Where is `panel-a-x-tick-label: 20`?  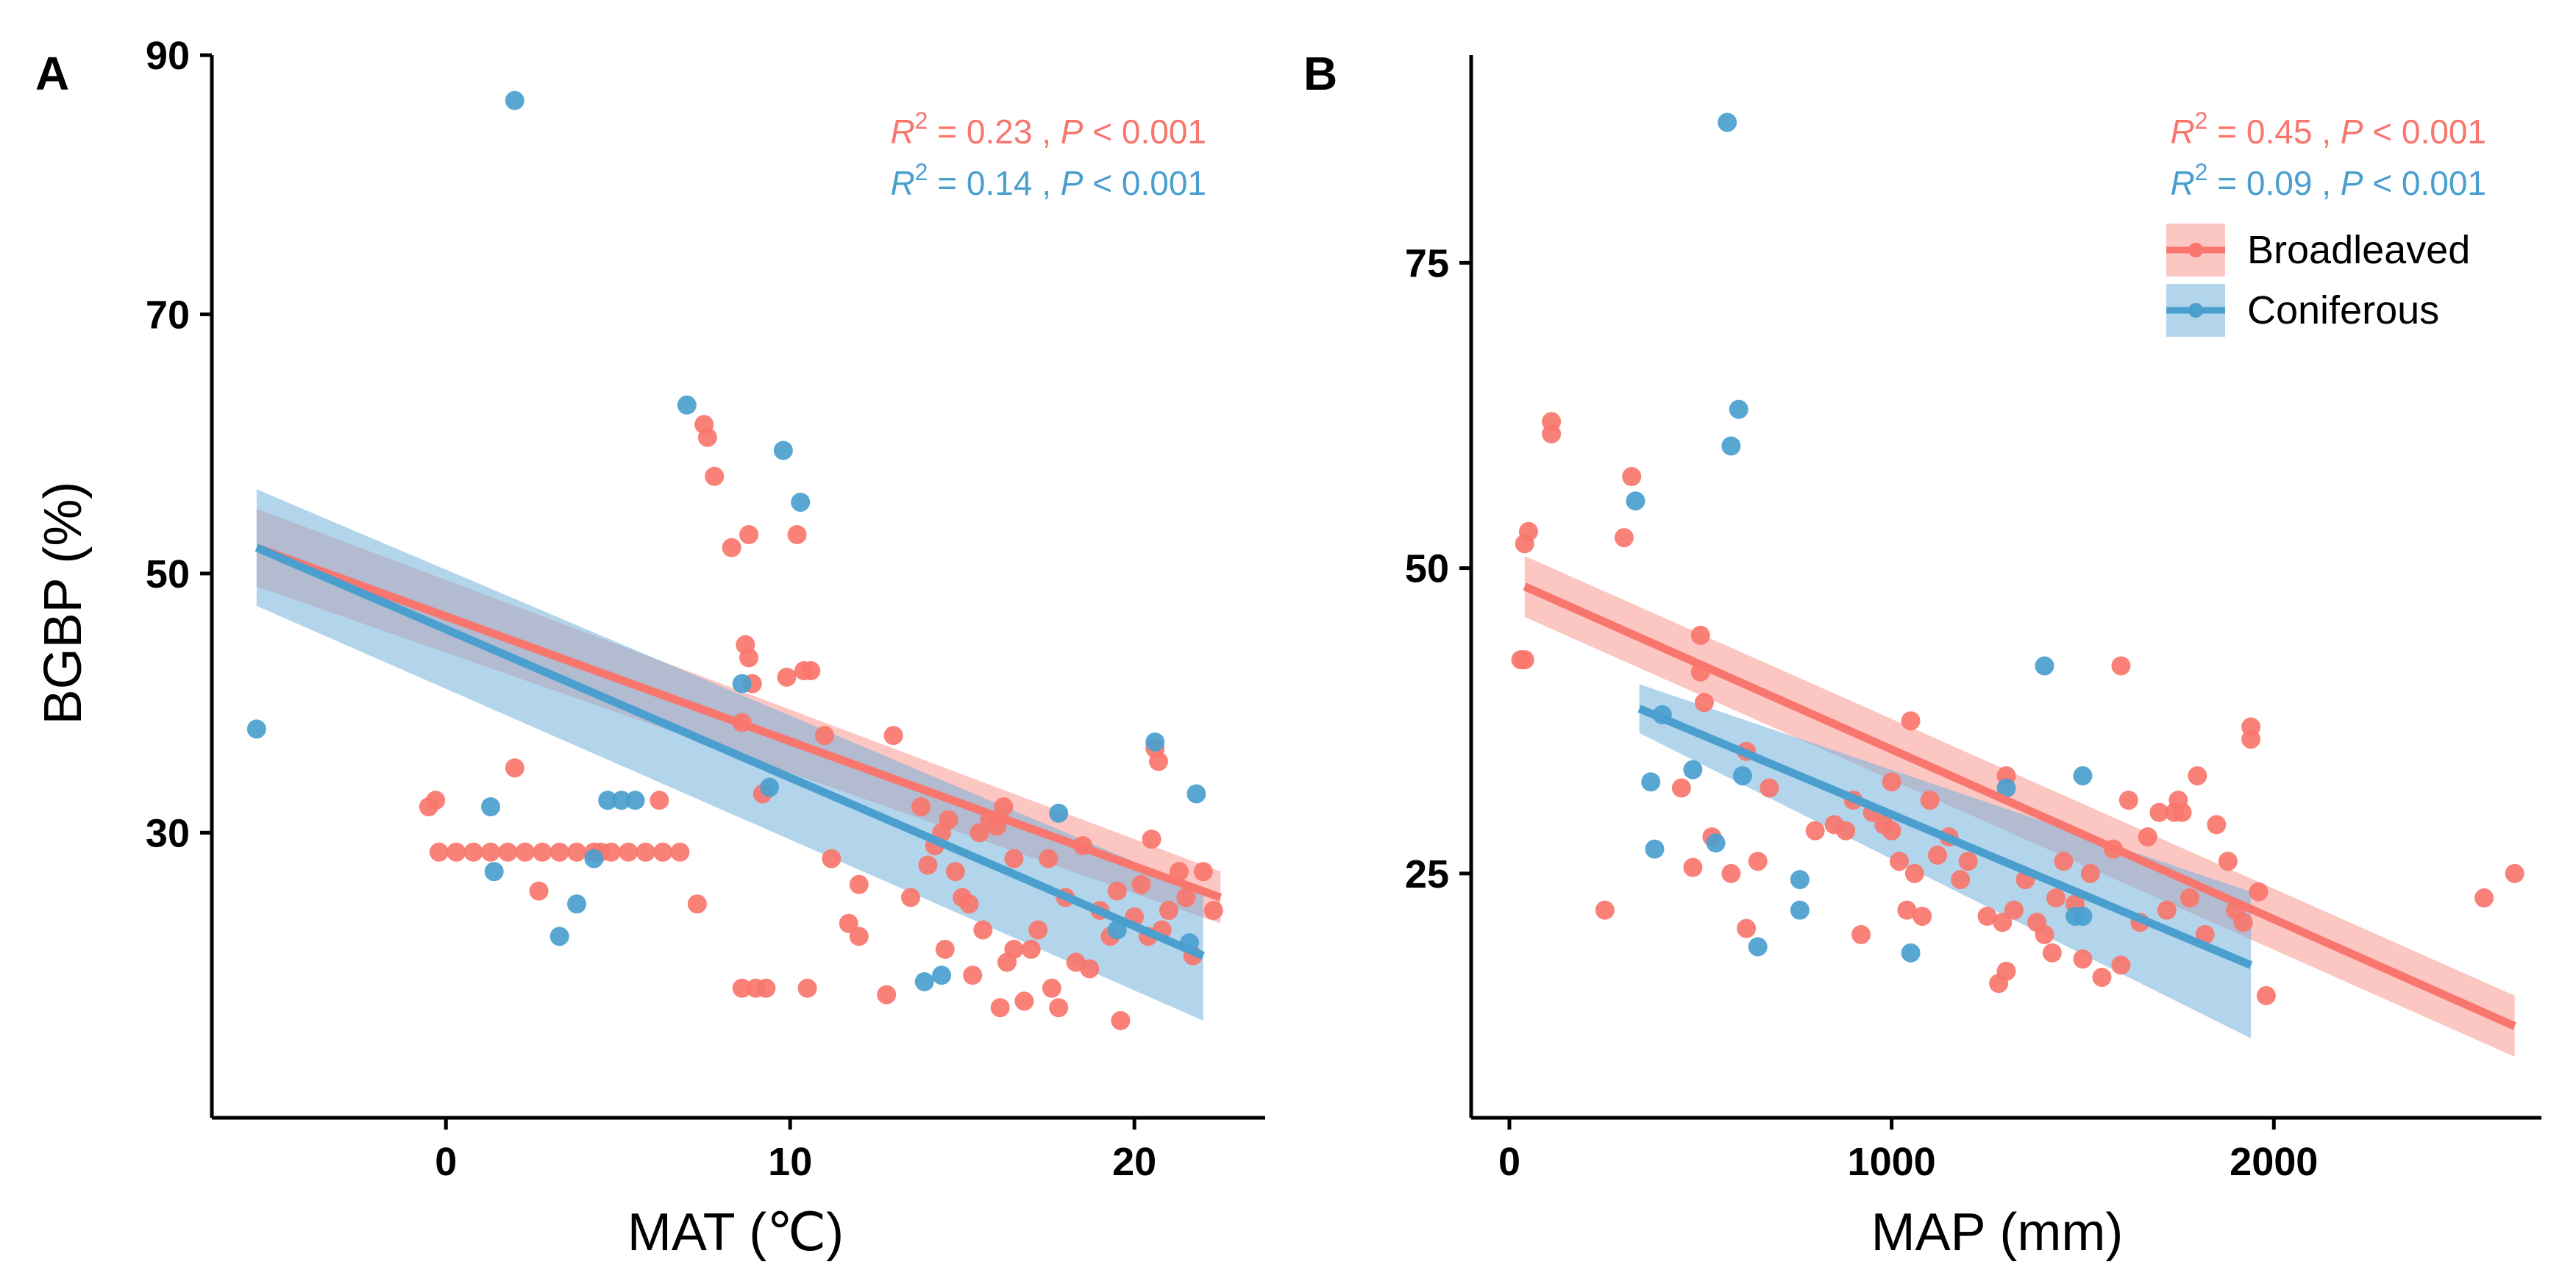
panel-a-x-tick-label: 20 is located at coordinates (1134, 1162).